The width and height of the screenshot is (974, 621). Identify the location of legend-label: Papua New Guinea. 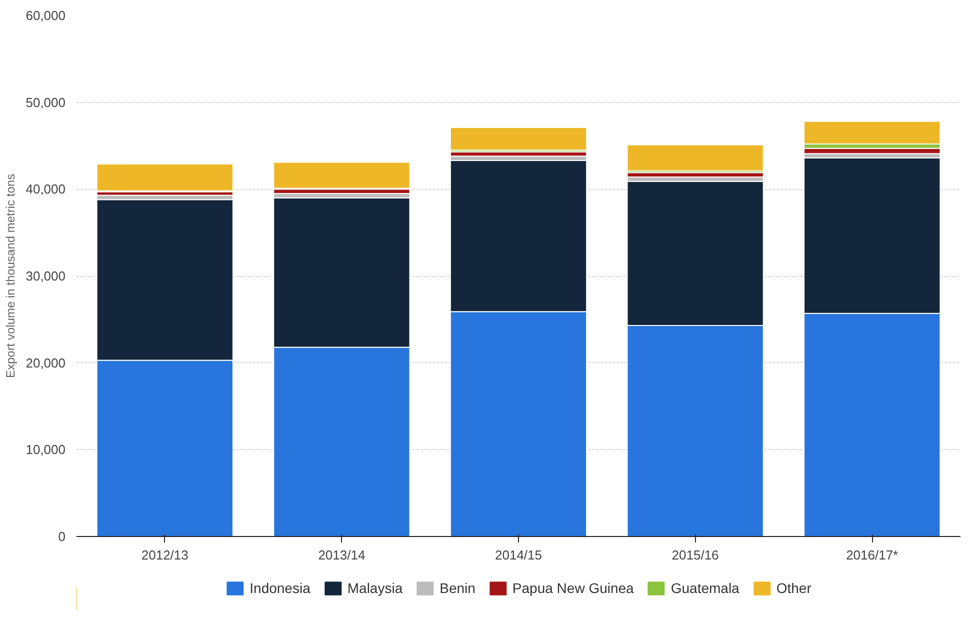
(573, 588).